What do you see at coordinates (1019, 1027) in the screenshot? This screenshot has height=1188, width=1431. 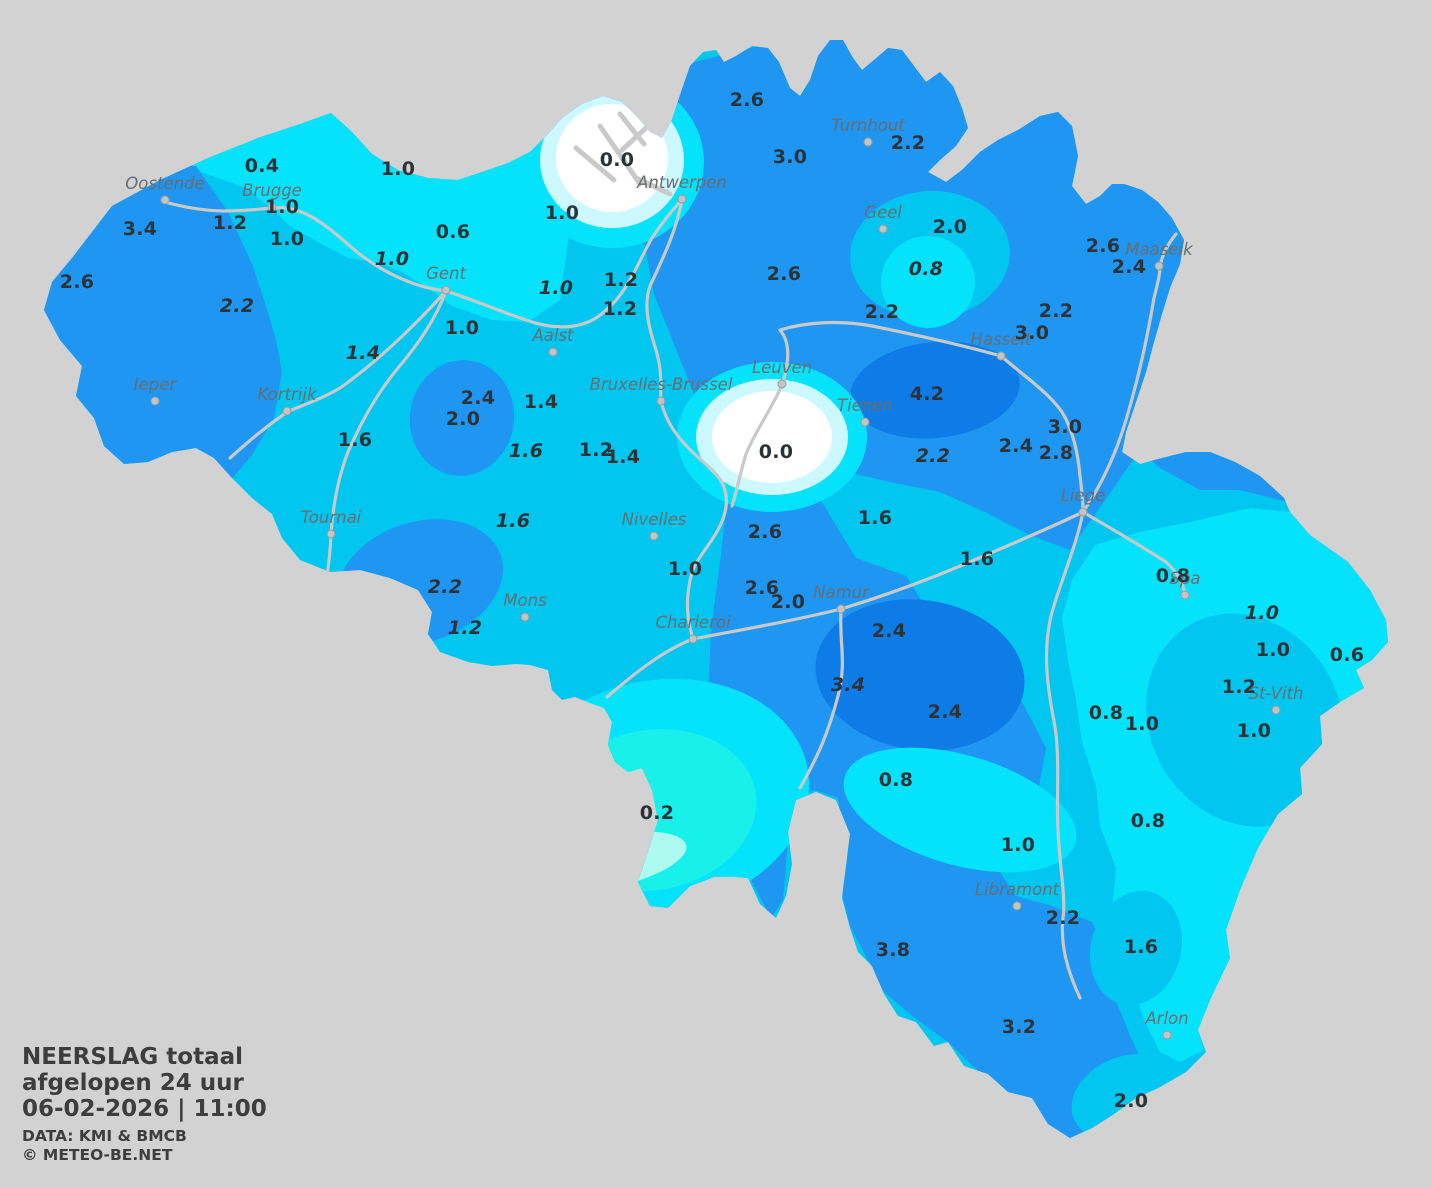 I see `precip-value-label: 3.2` at bounding box center [1019, 1027].